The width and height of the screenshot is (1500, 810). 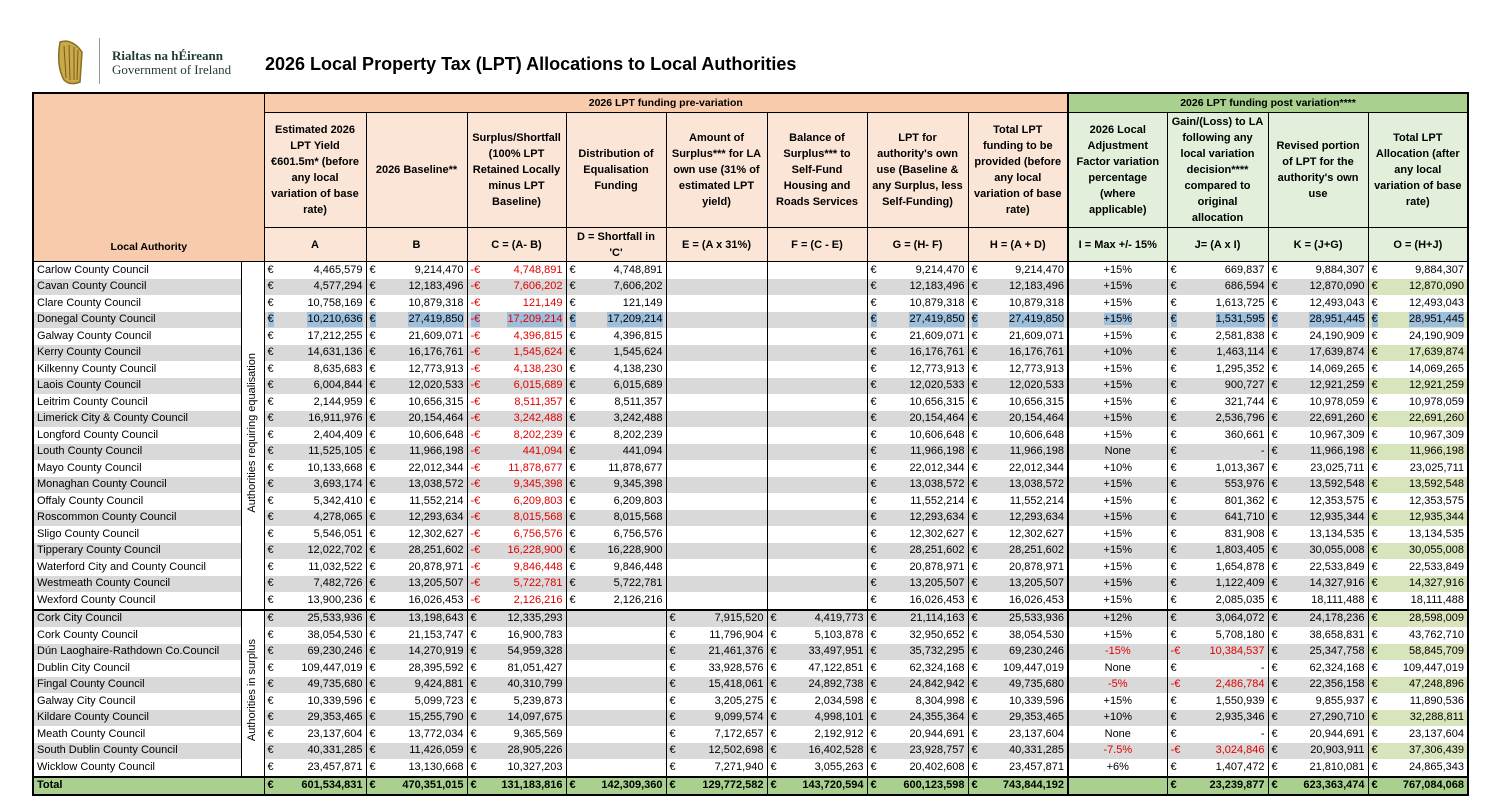 What do you see at coordinates (1117, 451) in the screenshot?
I see `table-cell: None` at bounding box center [1117, 451].